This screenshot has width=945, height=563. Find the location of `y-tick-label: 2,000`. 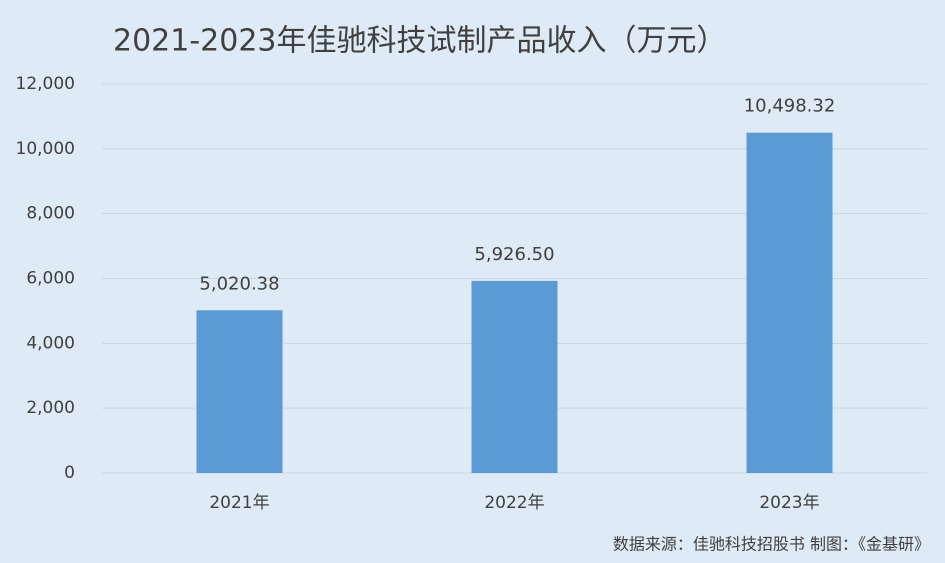

y-tick-label: 2,000 is located at coordinates (50, 408).